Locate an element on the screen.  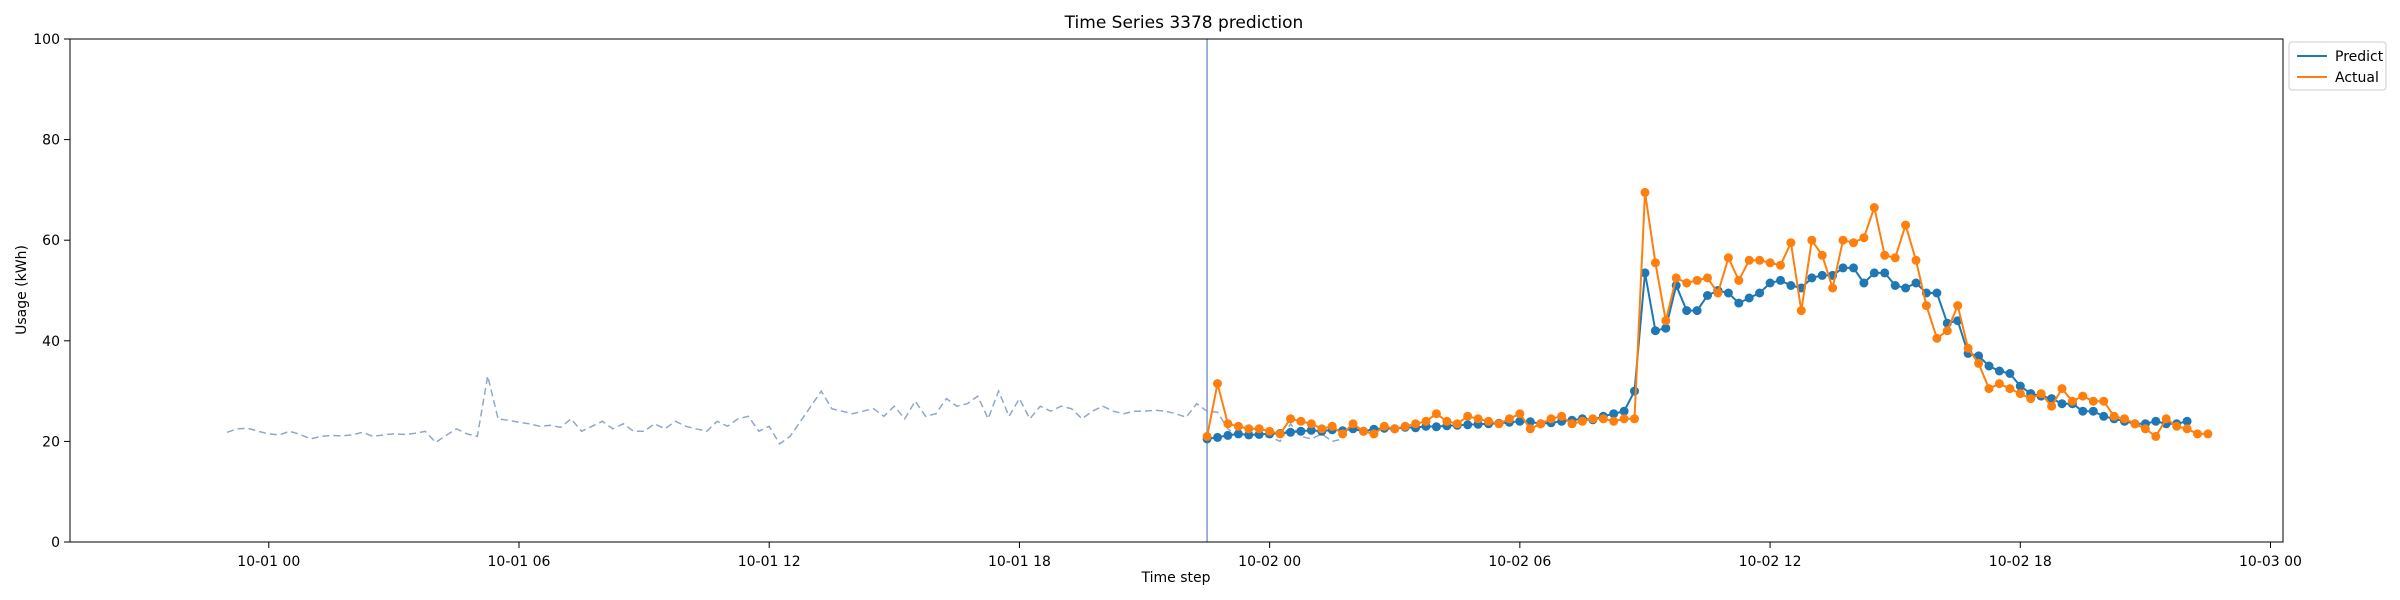
x-axis-label: Time step is located at coordinates (1176, 578).